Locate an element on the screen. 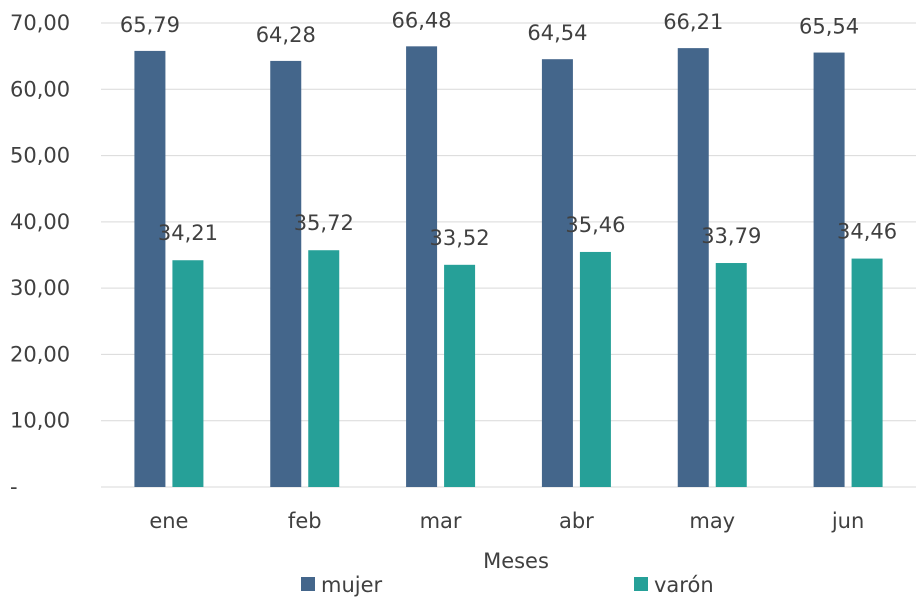 The width and height of the screenshot is (916, 599). bar-mujer-feb is located at coordinates (286, 273).